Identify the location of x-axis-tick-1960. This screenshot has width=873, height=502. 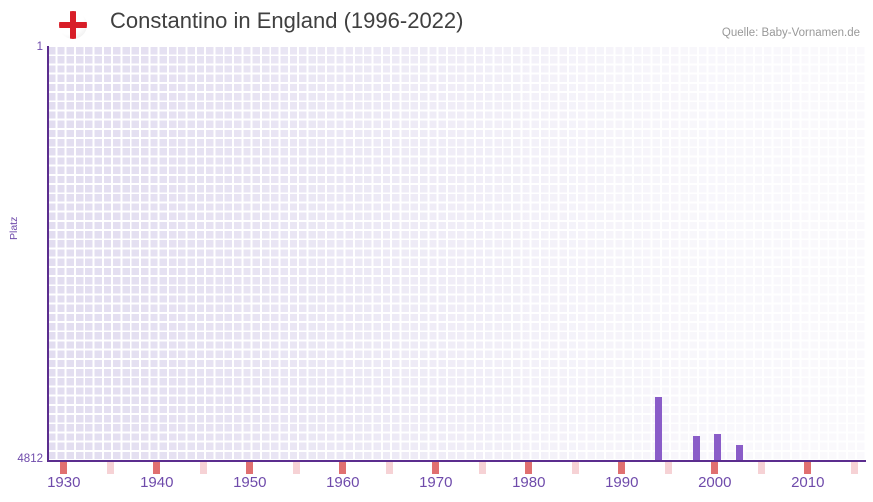
(343, 468).